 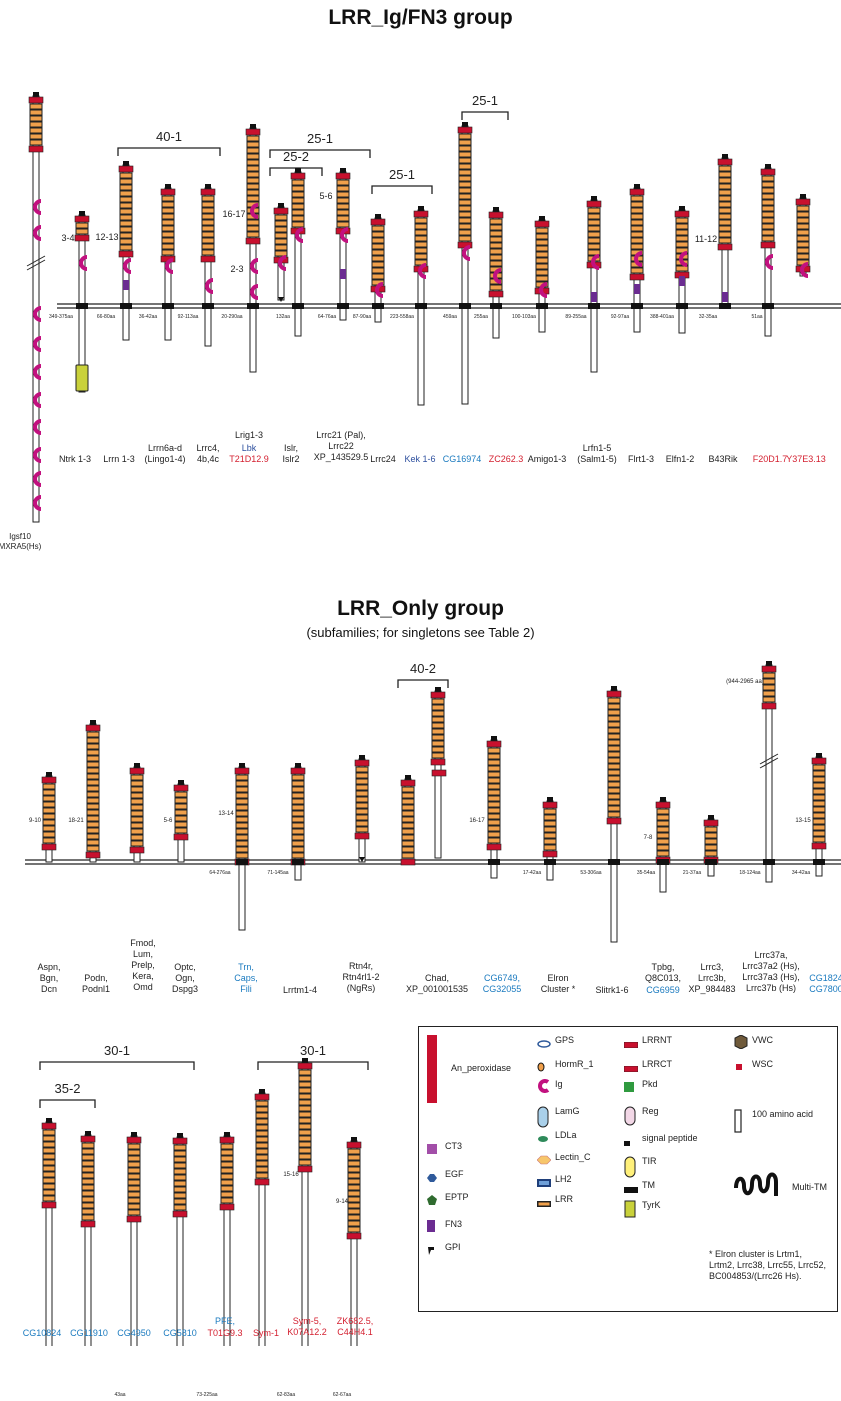 What do you see at coordinates (266, 1333) in the screenshot?
I see `protein-name: Sym-1` at bounding box center [266, 1333].